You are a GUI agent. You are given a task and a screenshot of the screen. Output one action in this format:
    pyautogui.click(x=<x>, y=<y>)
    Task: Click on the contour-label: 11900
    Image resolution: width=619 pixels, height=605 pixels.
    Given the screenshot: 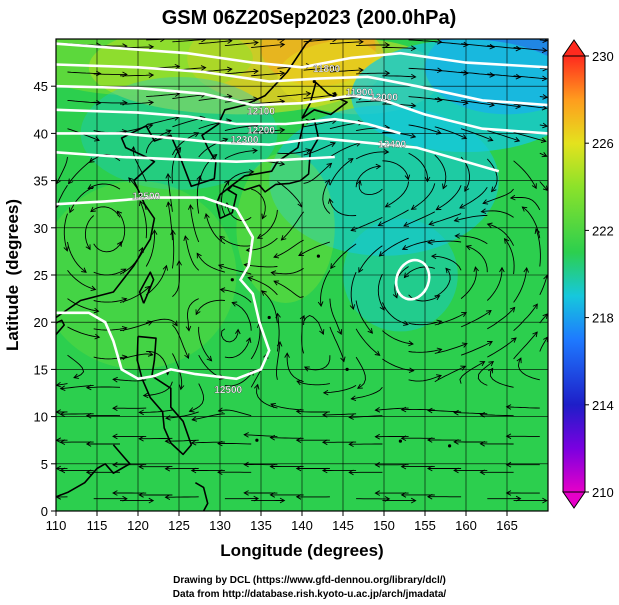 What is the action you would take?
    pyautogui.click(x=360, y=93)
    